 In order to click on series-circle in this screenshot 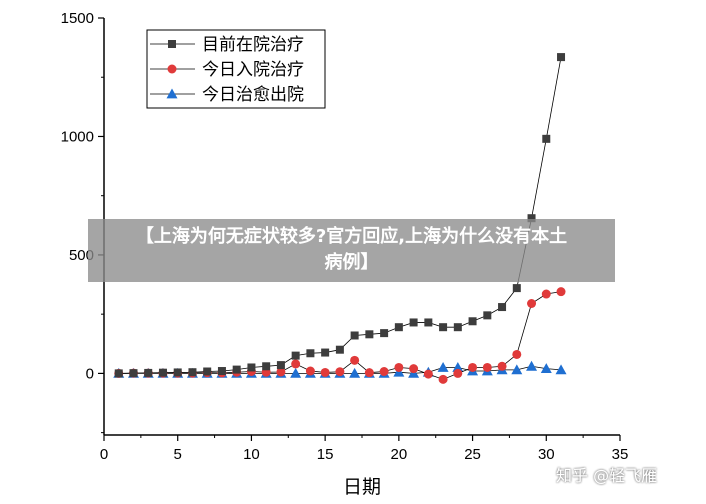, I will do `click(340, 335)`.